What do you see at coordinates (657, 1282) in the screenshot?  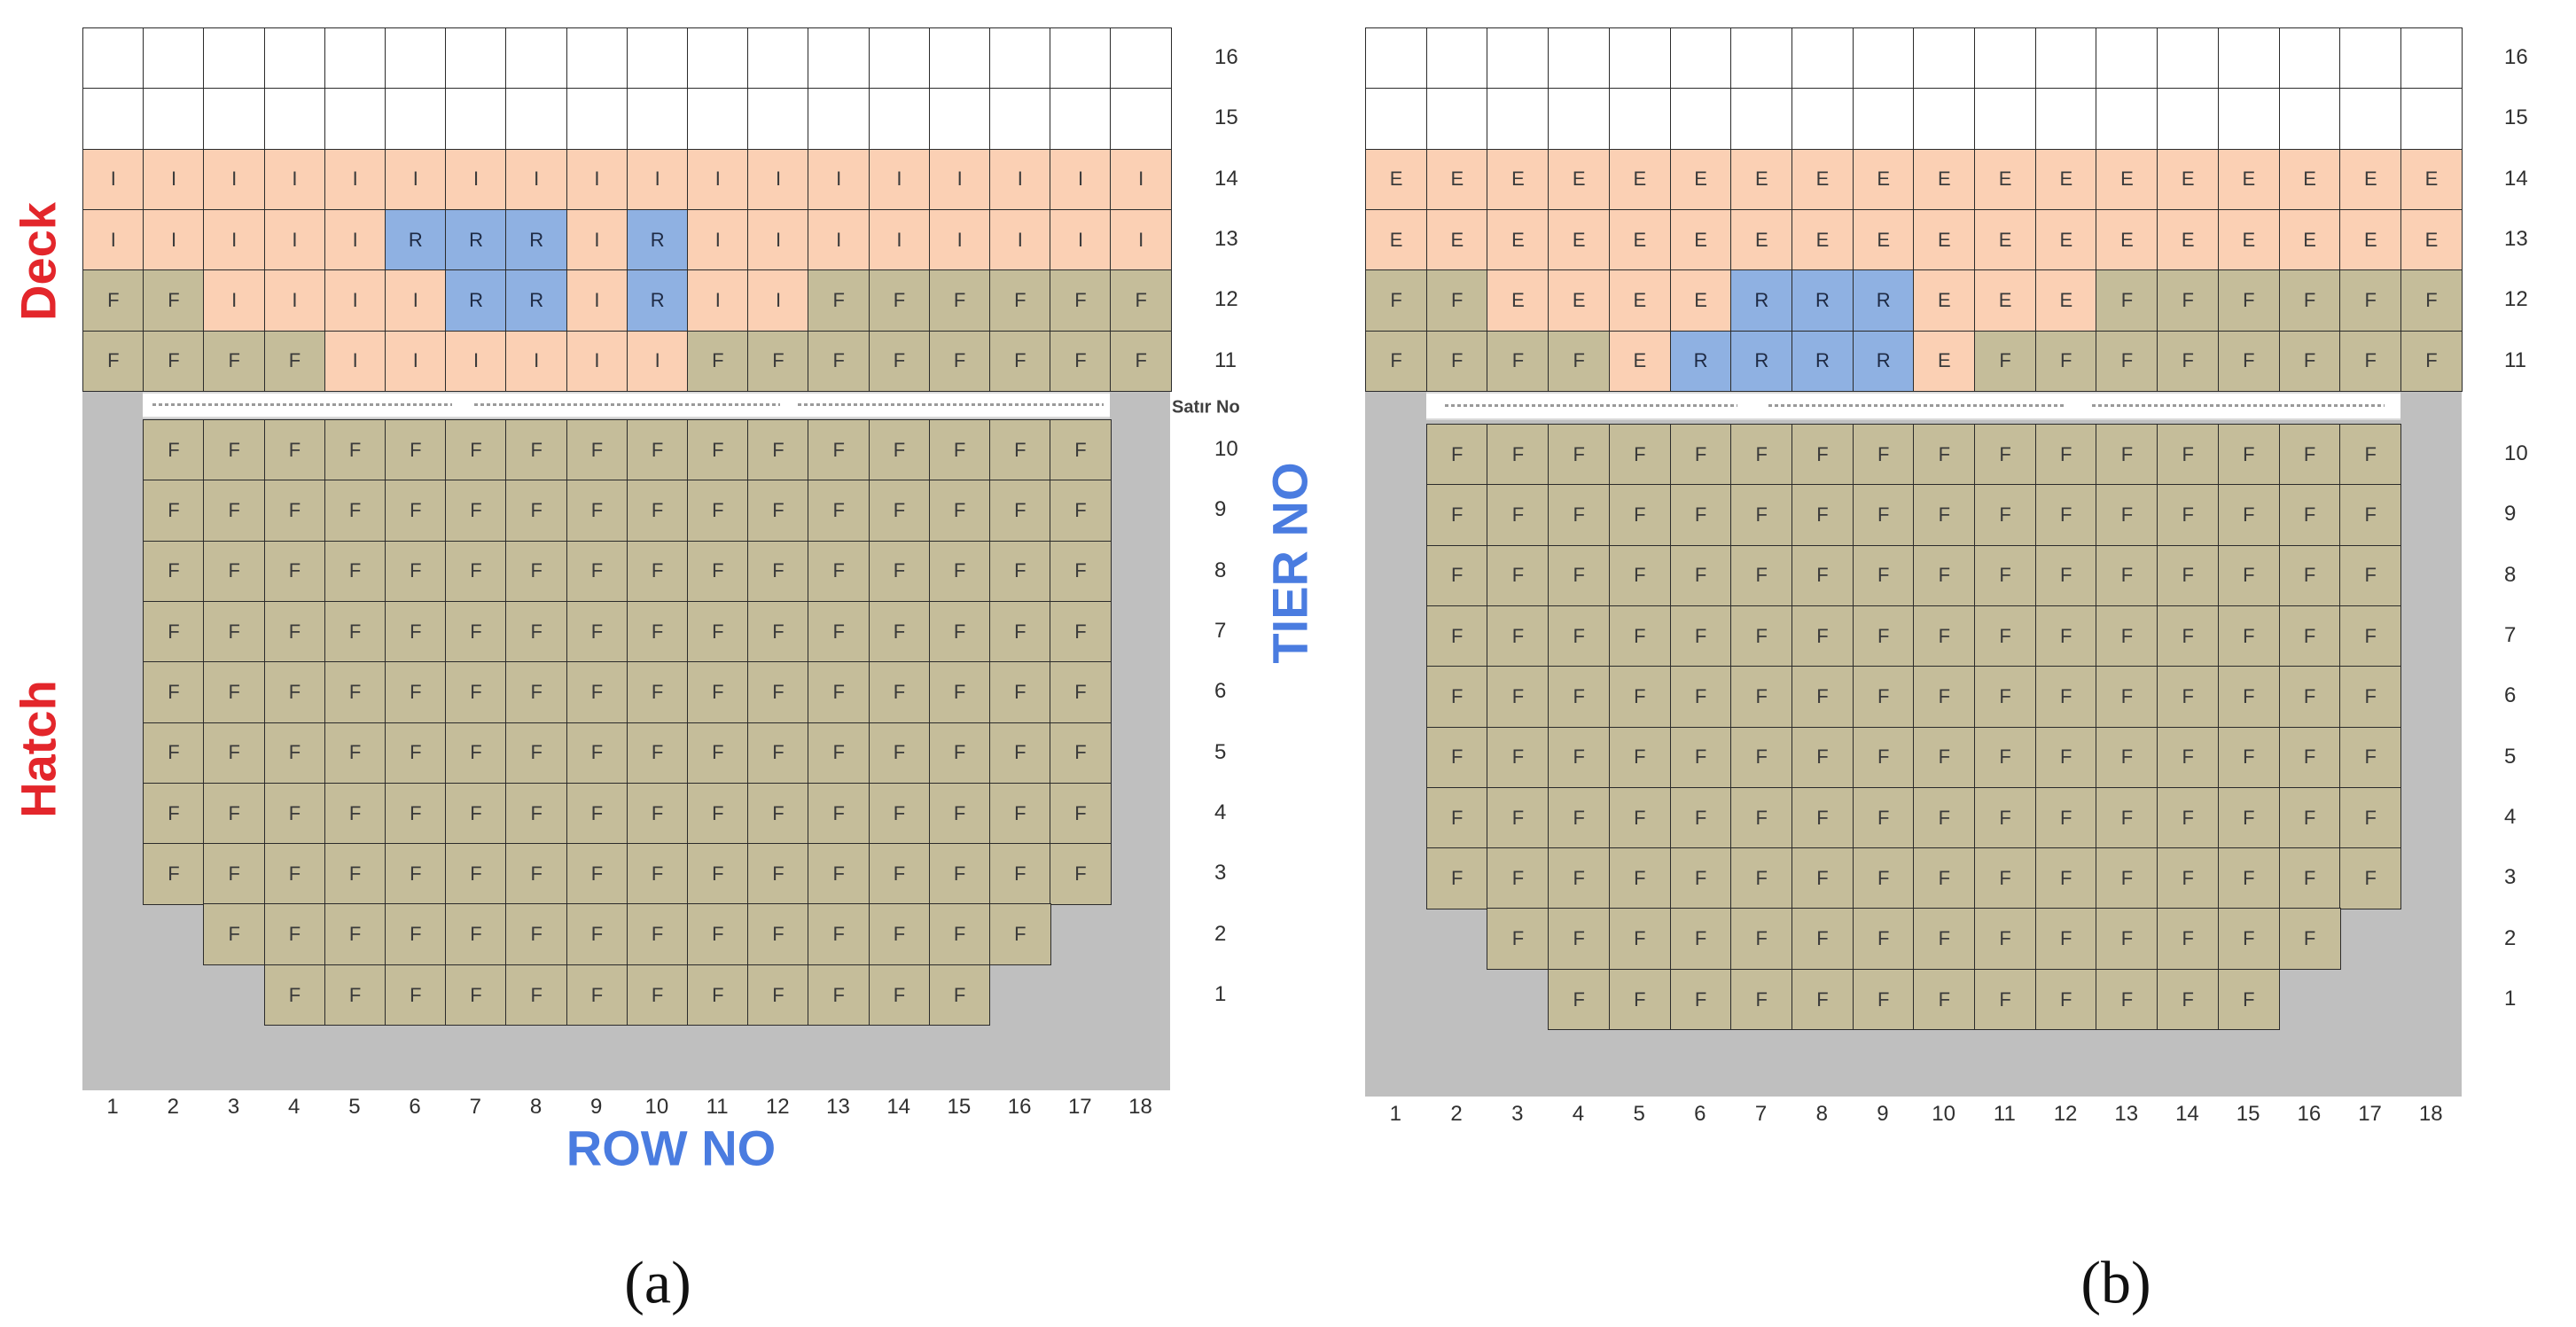 I see `caption-a: (a)` at bounding box center [657, 1282].